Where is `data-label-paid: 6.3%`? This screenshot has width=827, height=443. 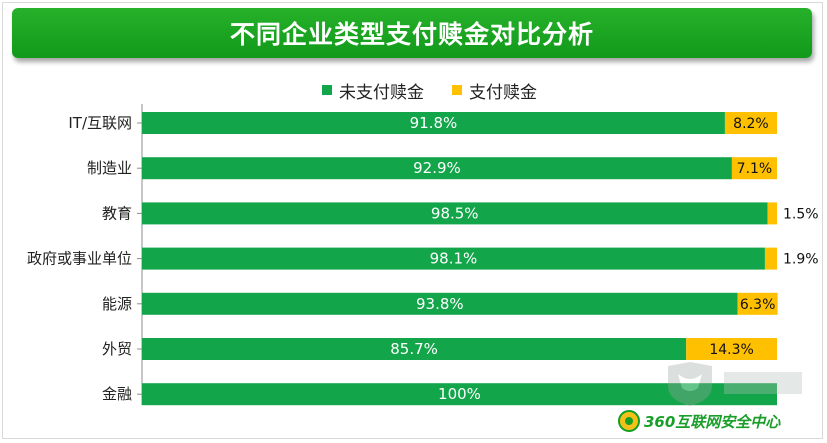 data-label-paid: 6.3% is located at coordinates (758, 305).